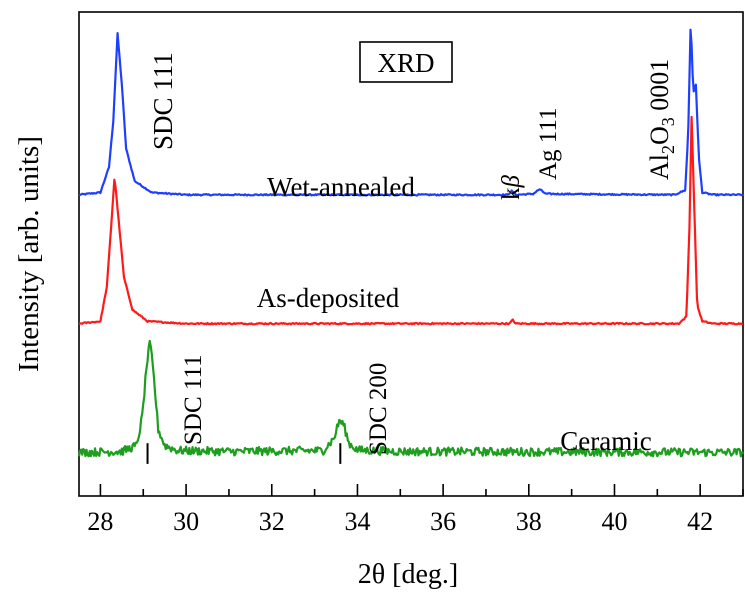  Describe the element at coordinates (529, 521) in the screenshot. I see `x-tick-label-38: 38` at that location.